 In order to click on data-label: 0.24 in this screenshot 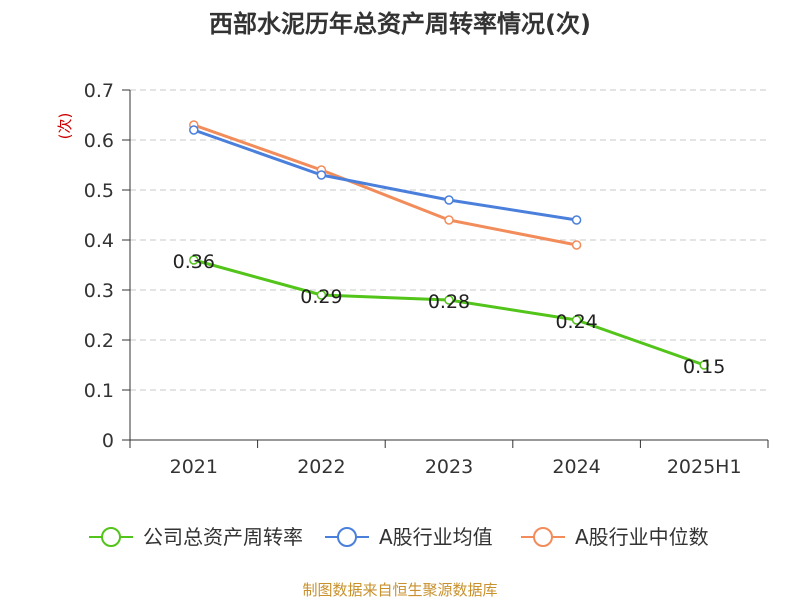, I will do `click(576, 322)`.